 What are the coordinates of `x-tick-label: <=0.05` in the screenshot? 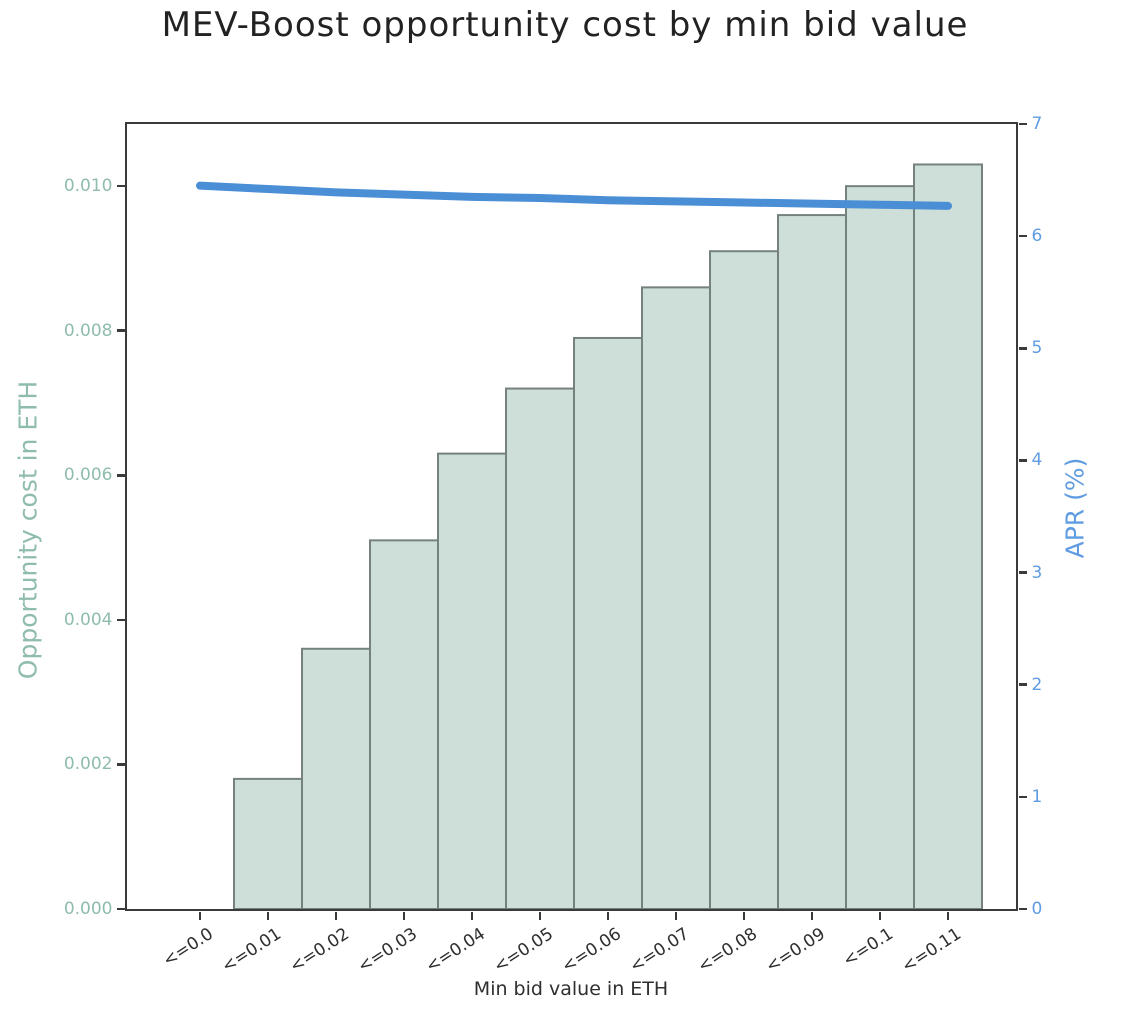 It's located at (523, 950).